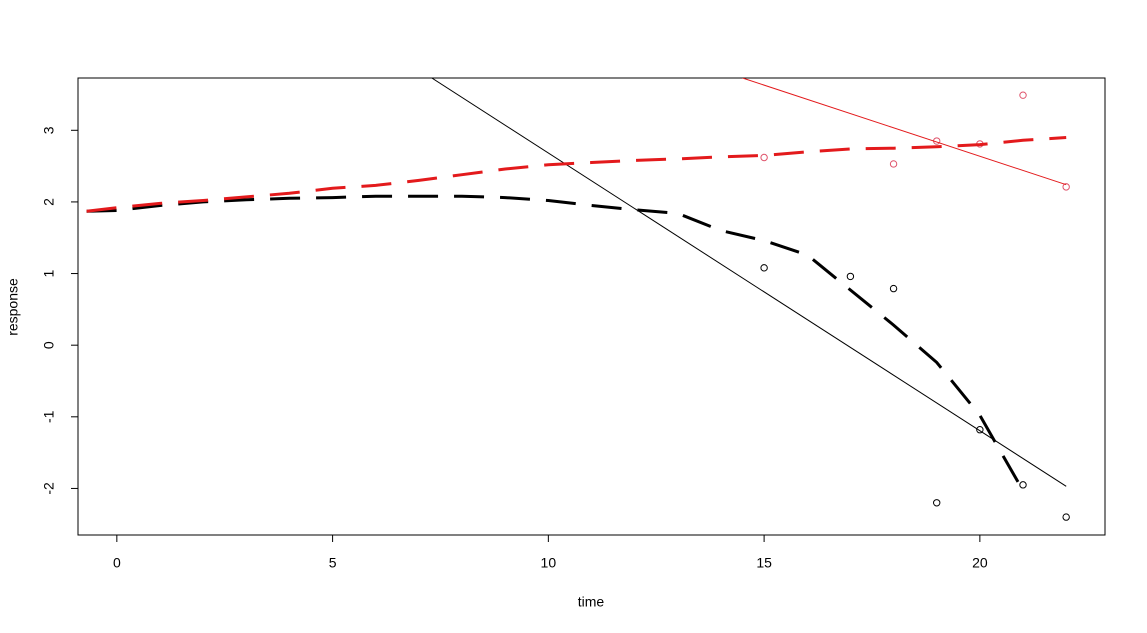 The height and width of the screenshot is (633, 1147). I want to click on x-tick-label: 0, so click(117, 563).